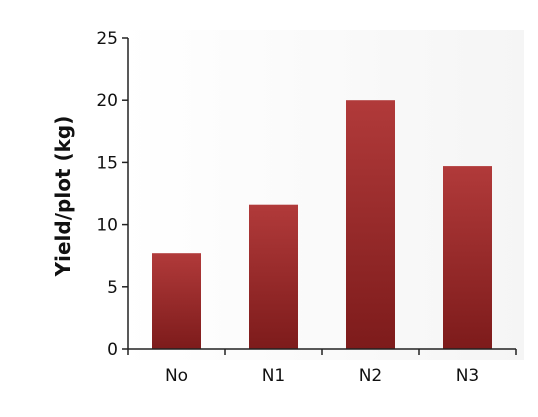  Describe the element at coordinates (107, 101) in the screenshot. I see `y-tick-label-20: 20` at that location.